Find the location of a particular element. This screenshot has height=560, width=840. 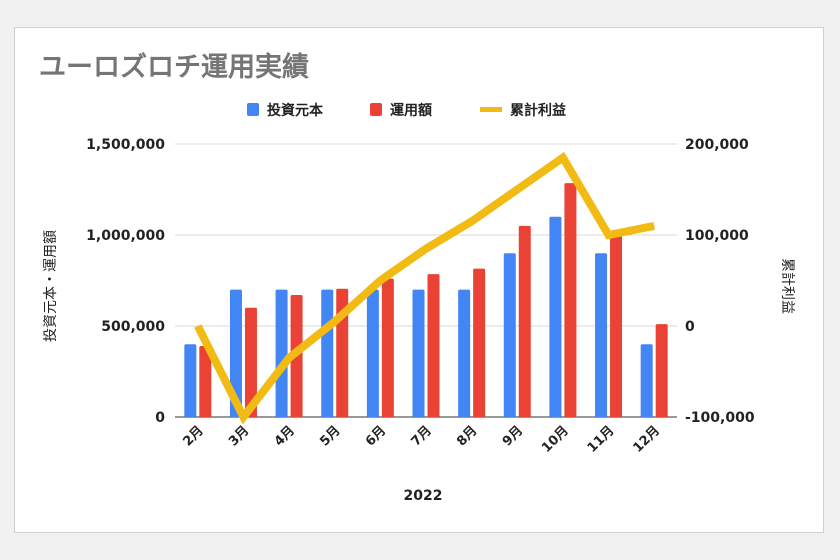

x-tick-label: 2月 is located at coordinates (193, 436).